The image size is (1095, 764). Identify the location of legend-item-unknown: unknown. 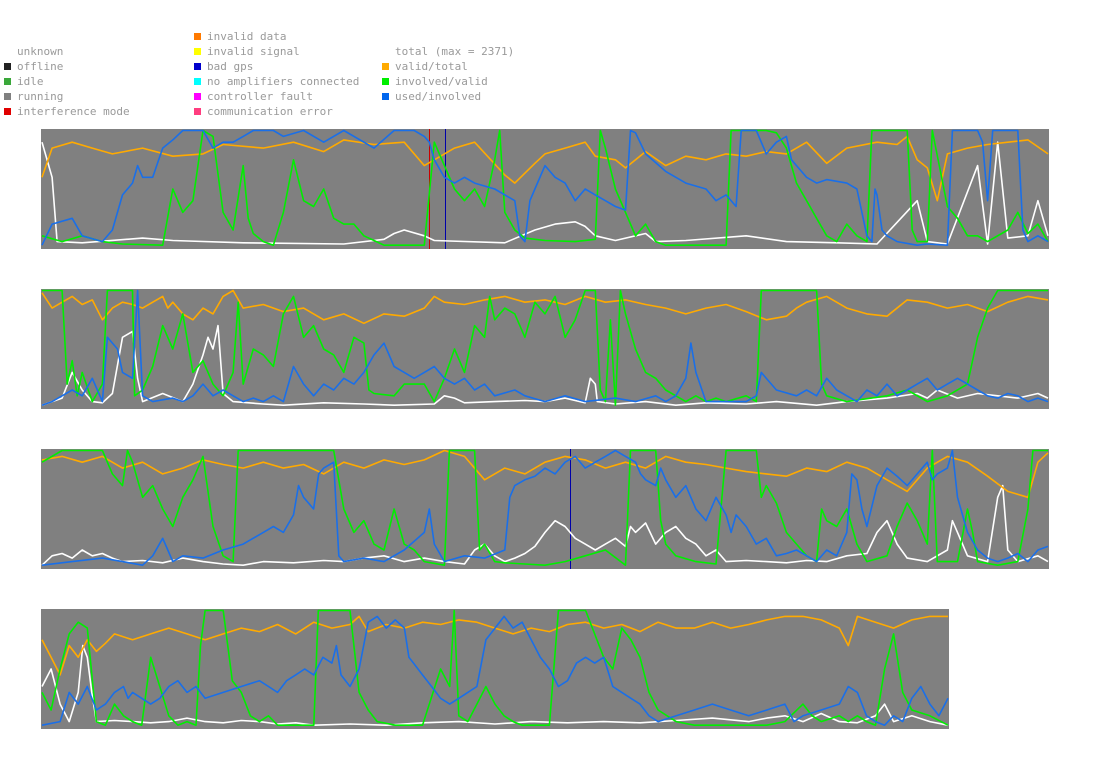
(33, 51).